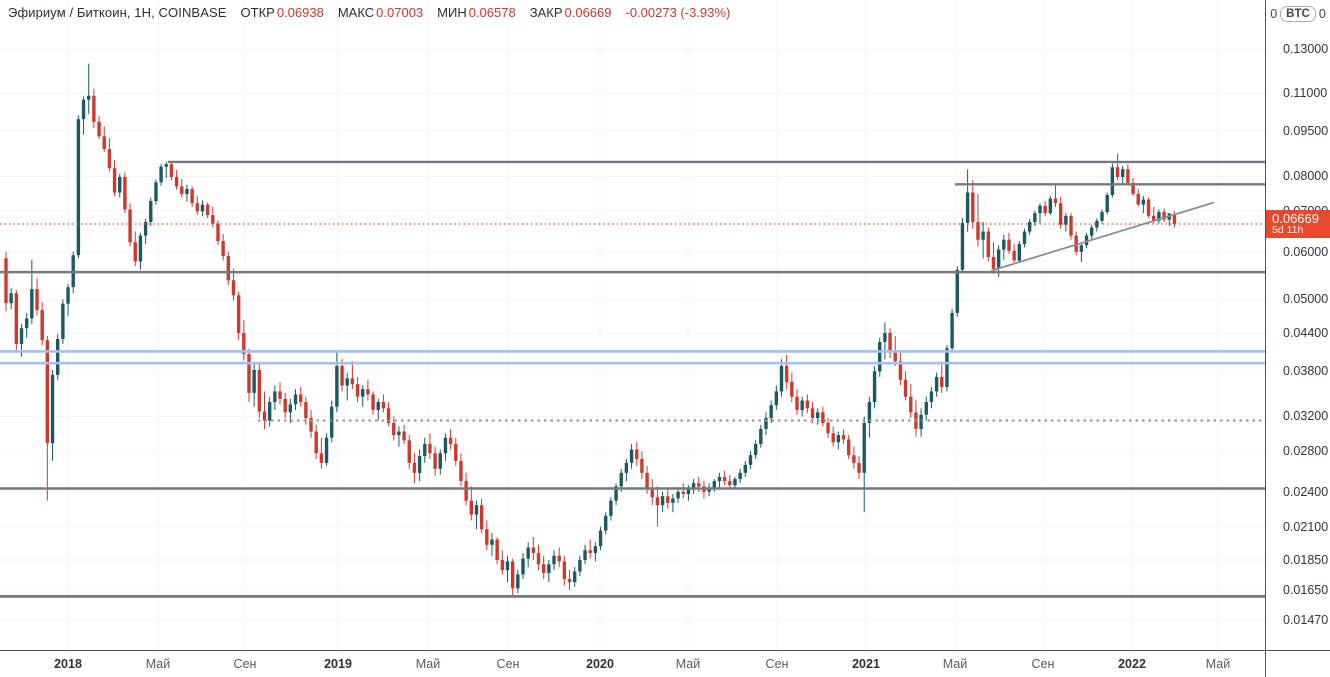 This screenshot has width=1330, height=677. What do you see at coordinates (1306, 451) in the screenshot?
I see `price-tick-label: 0.02800` at bounding box center [1306, 451].